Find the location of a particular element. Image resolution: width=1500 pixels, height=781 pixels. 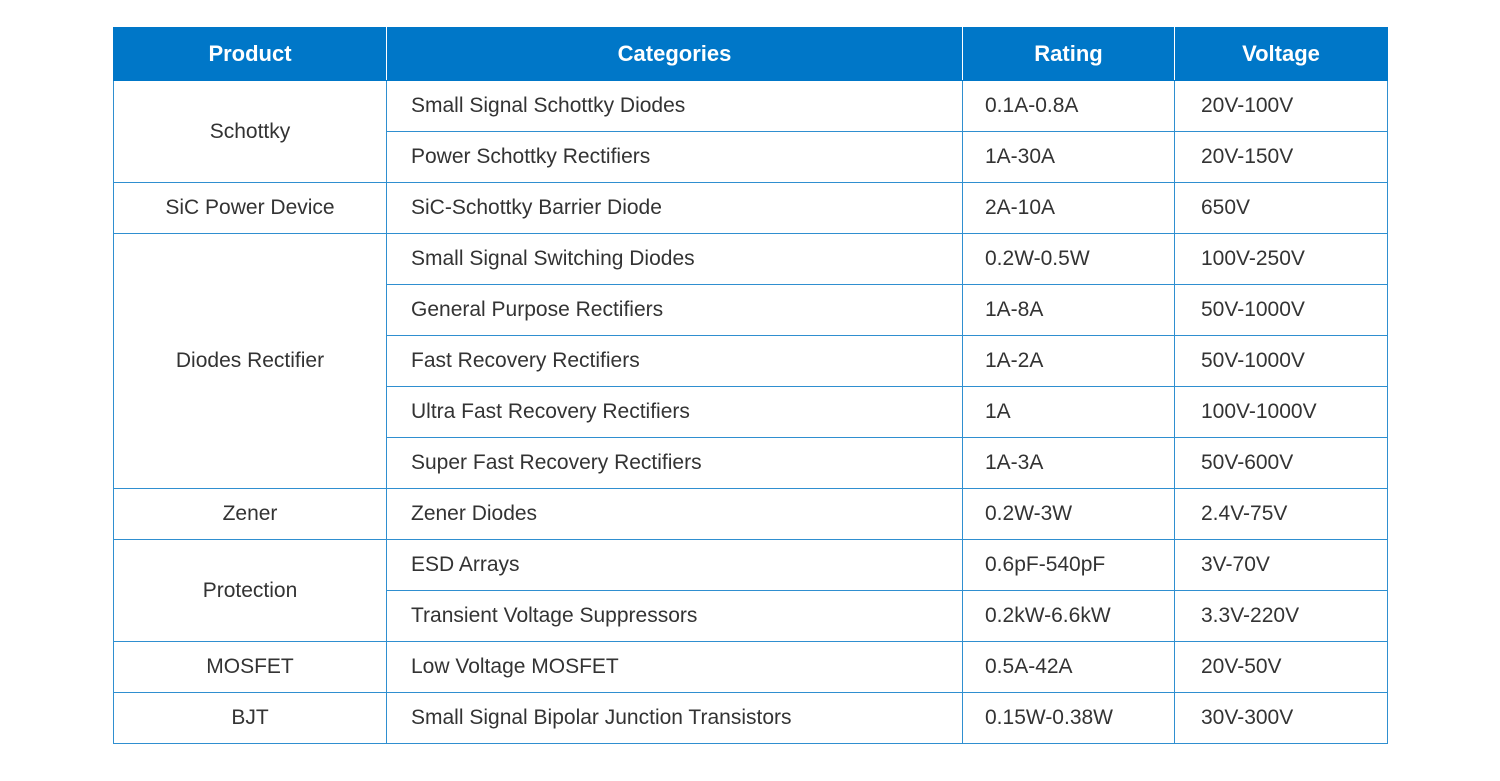

voltage-cell: 20V-50V is located at coordinates (1281, 667).